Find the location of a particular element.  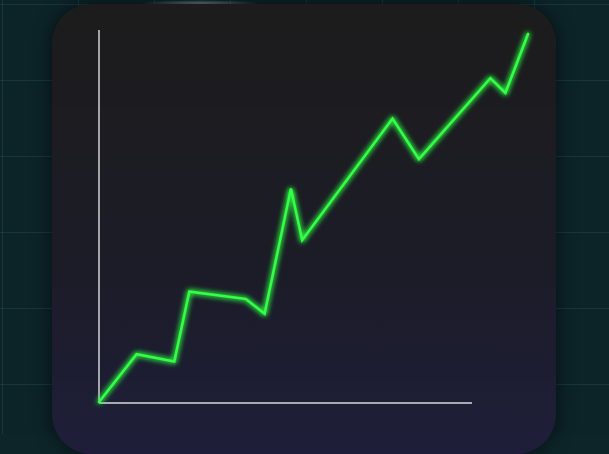

top-glow is located at coordinates (200, 3).